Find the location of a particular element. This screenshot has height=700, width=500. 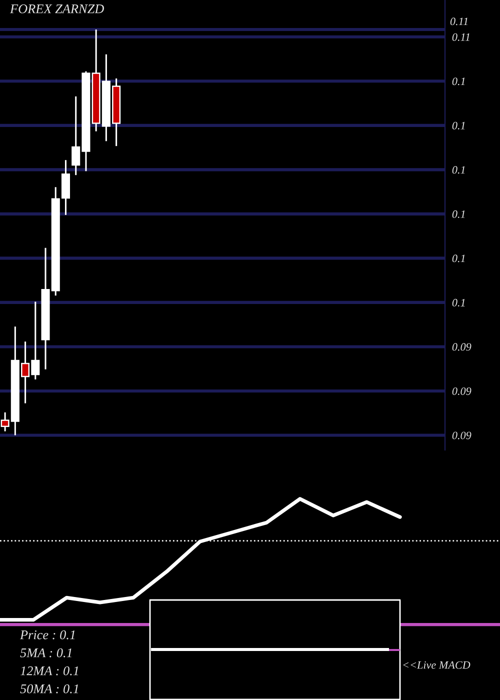

y-tick-label: 0.11 is located at coordinates (461, 37).